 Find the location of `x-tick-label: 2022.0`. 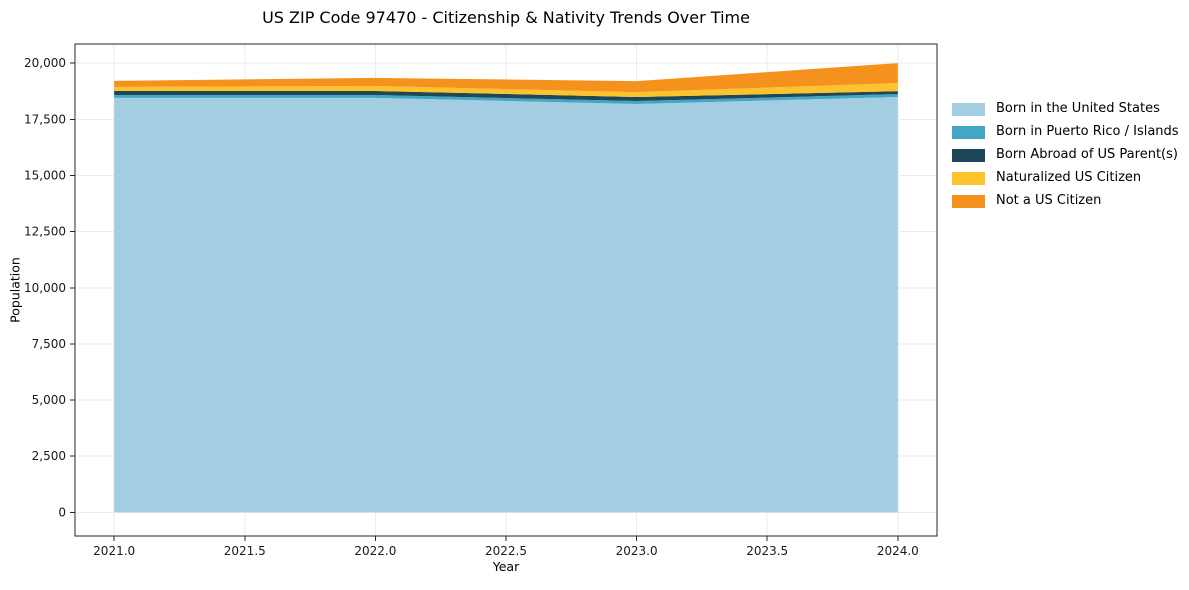

x-tick-label: 2022.0 is located at coordinates (375, 551).